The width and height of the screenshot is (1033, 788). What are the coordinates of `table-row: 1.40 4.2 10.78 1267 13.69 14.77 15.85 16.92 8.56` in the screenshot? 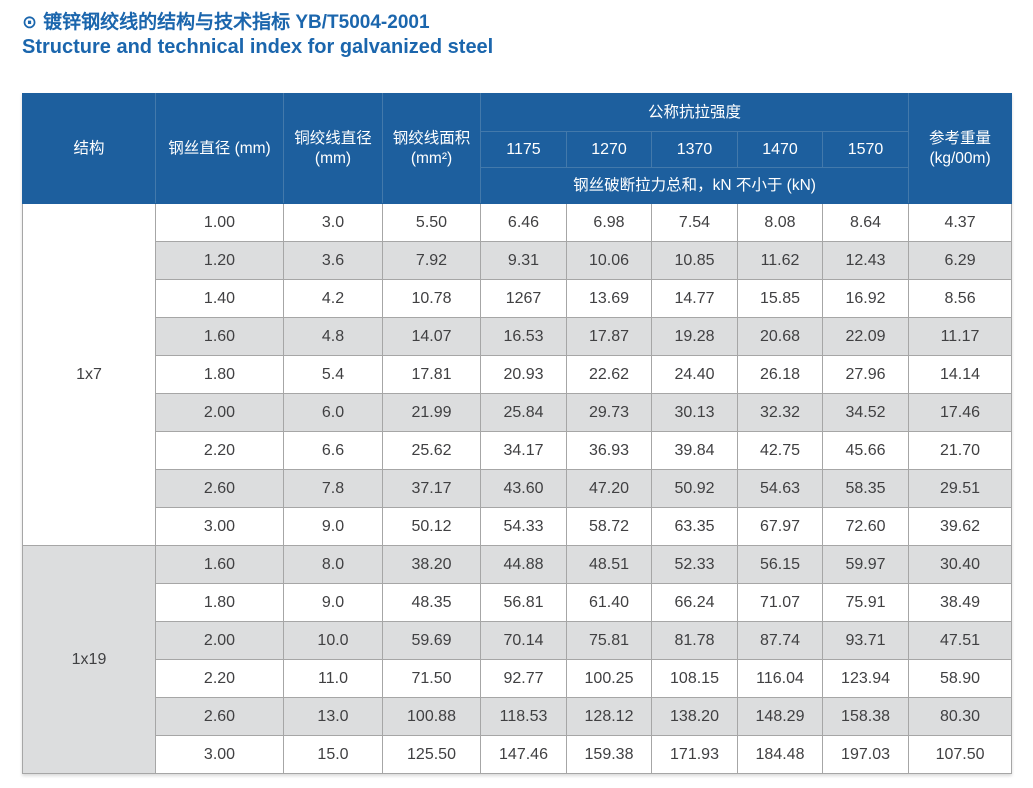 It's located at (518, 298).